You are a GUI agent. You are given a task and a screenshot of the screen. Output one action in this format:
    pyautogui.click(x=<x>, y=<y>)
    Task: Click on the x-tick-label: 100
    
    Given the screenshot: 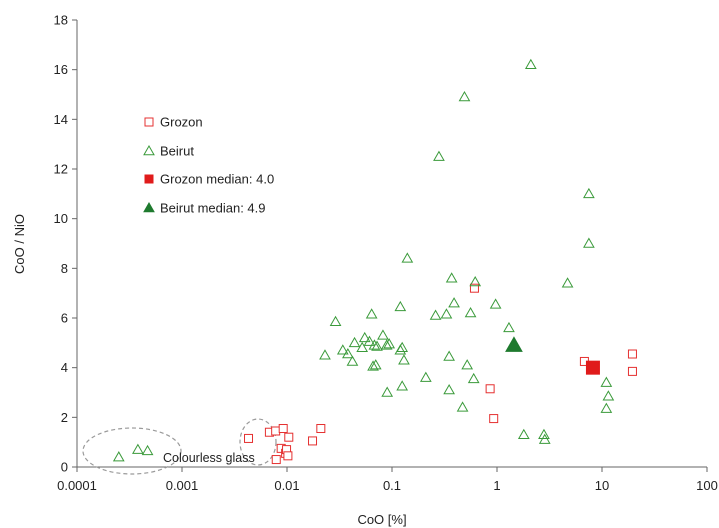 What is the action you would take?
    pyautogui.click(x=707, y=485)
    